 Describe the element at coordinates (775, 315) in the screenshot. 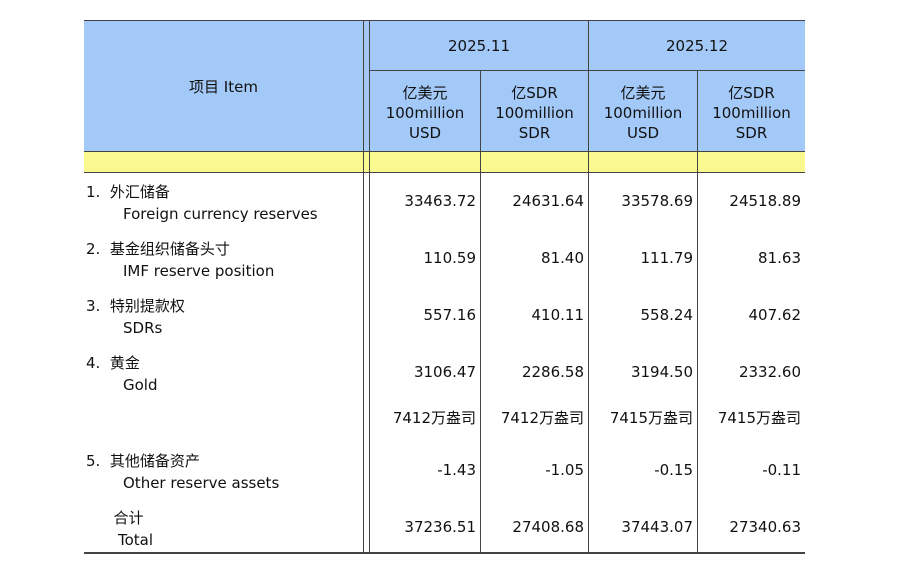

I see `table-cell: 407.62` at that location.